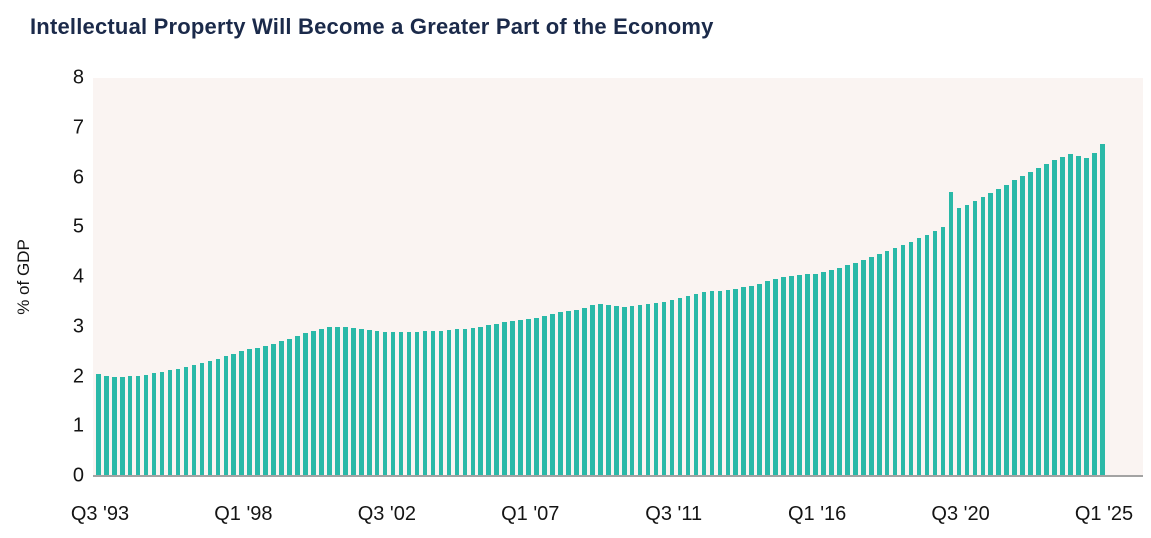  I want to click on x-tick-label: Q1 '25, so click(1104, 514).